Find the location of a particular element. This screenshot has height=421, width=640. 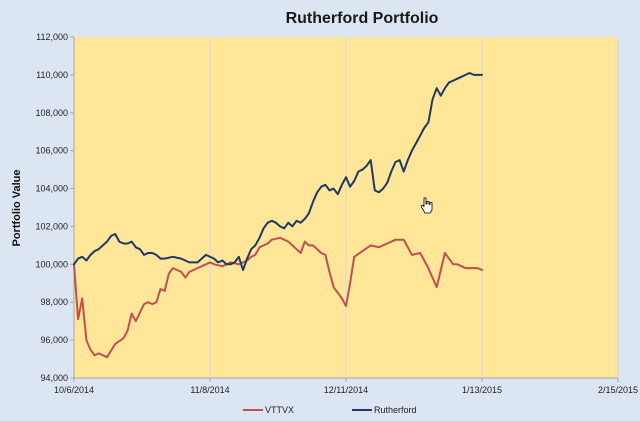

x-tick-label: 1/13/2015 is located at coordinates (482, 390).